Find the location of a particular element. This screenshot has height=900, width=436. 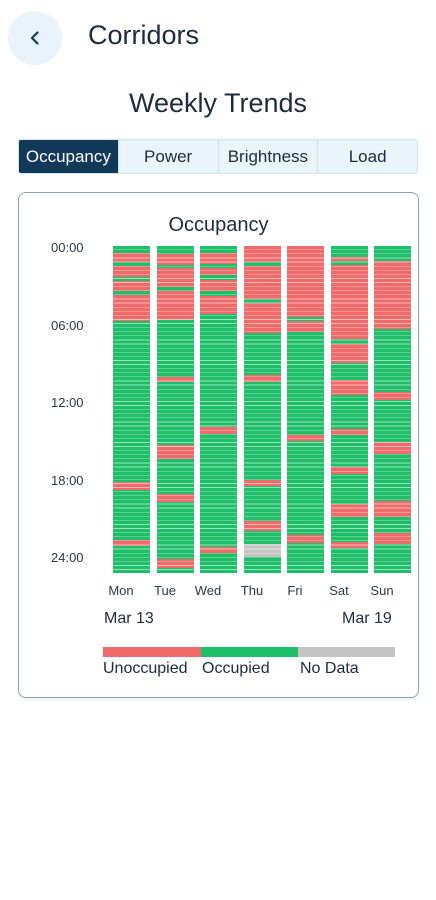

legend-label-unoccupied: Unoccupied is located at coordinates (145, 668).